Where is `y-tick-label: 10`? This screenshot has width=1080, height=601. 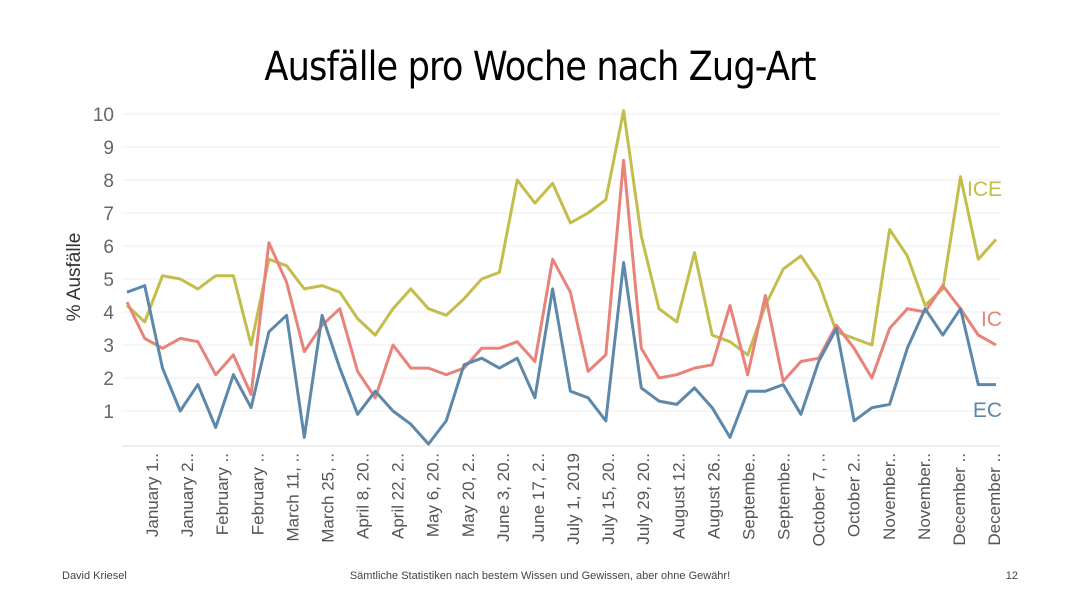 y-tick-label: 10 is located at coordinates (103, 115).